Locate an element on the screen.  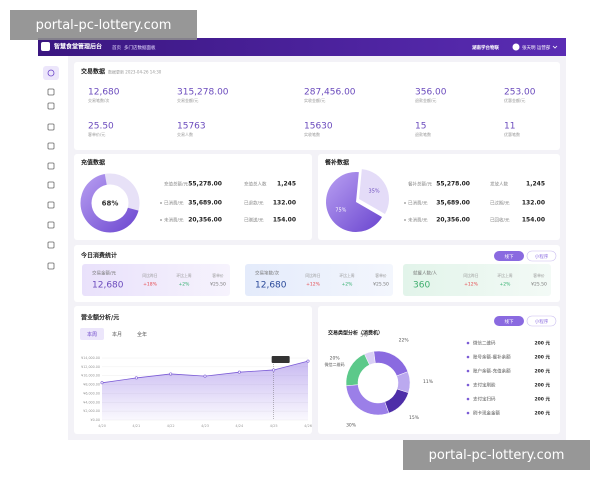
x-tick-label: 4/23 is located at coordinates (205, 426).